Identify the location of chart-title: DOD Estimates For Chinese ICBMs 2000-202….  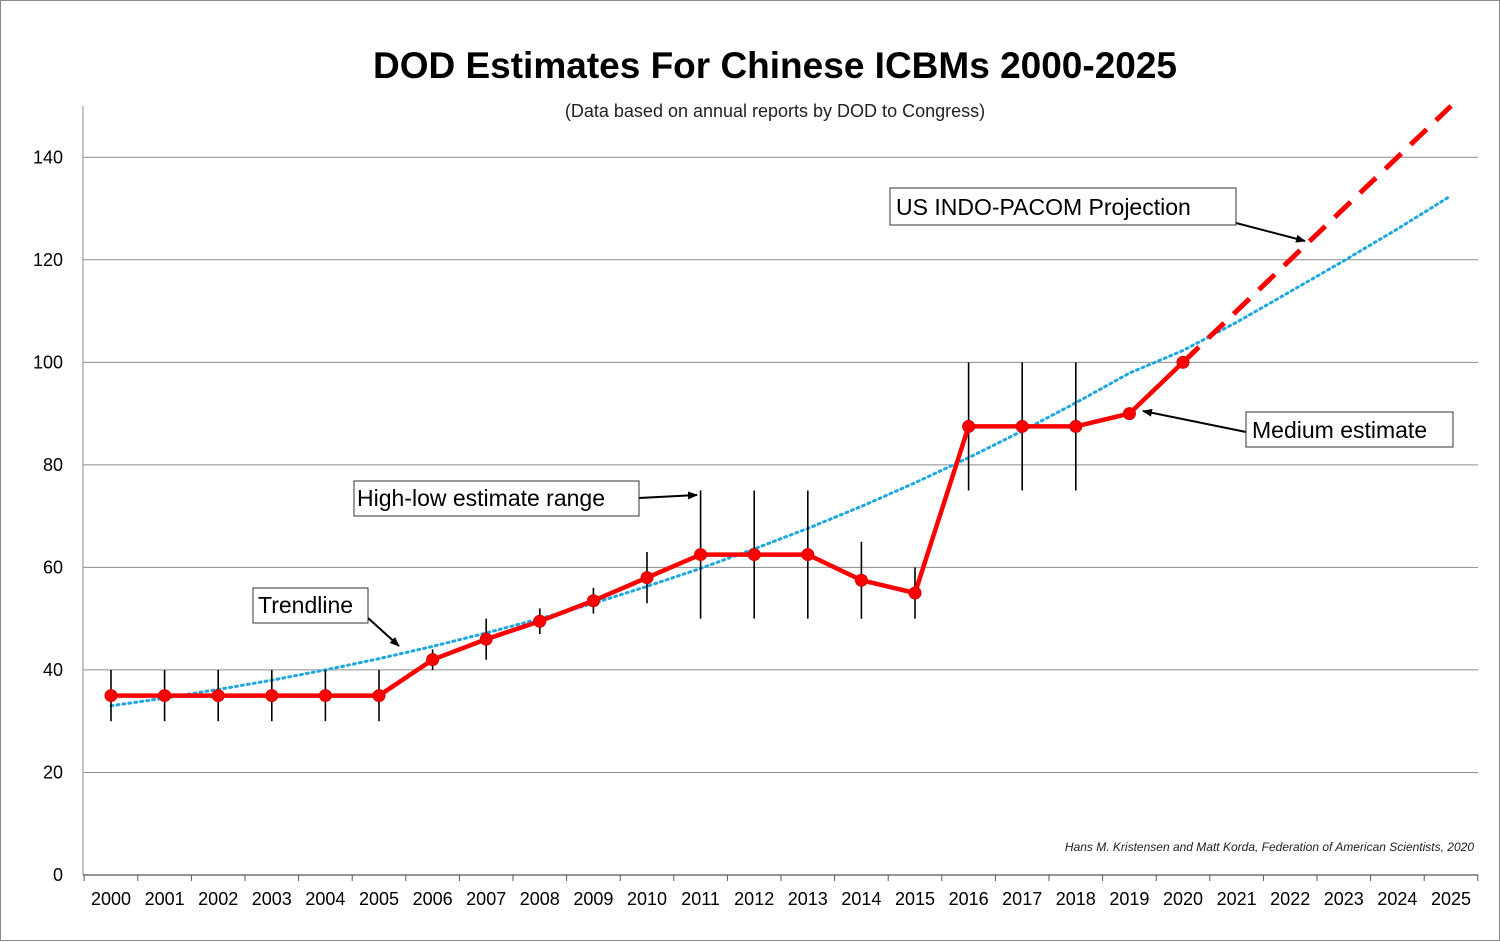
(775, 65).